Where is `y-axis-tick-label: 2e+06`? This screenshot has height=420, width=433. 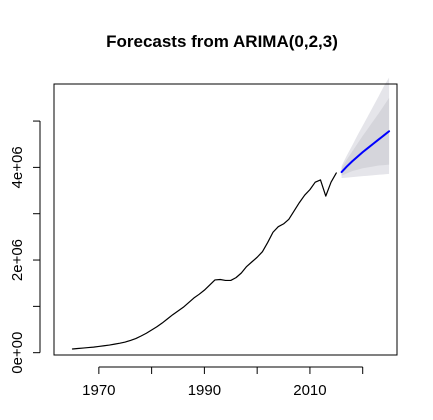 y-axis-tick-label: 2e+06 is located at coordinates (17, 260).